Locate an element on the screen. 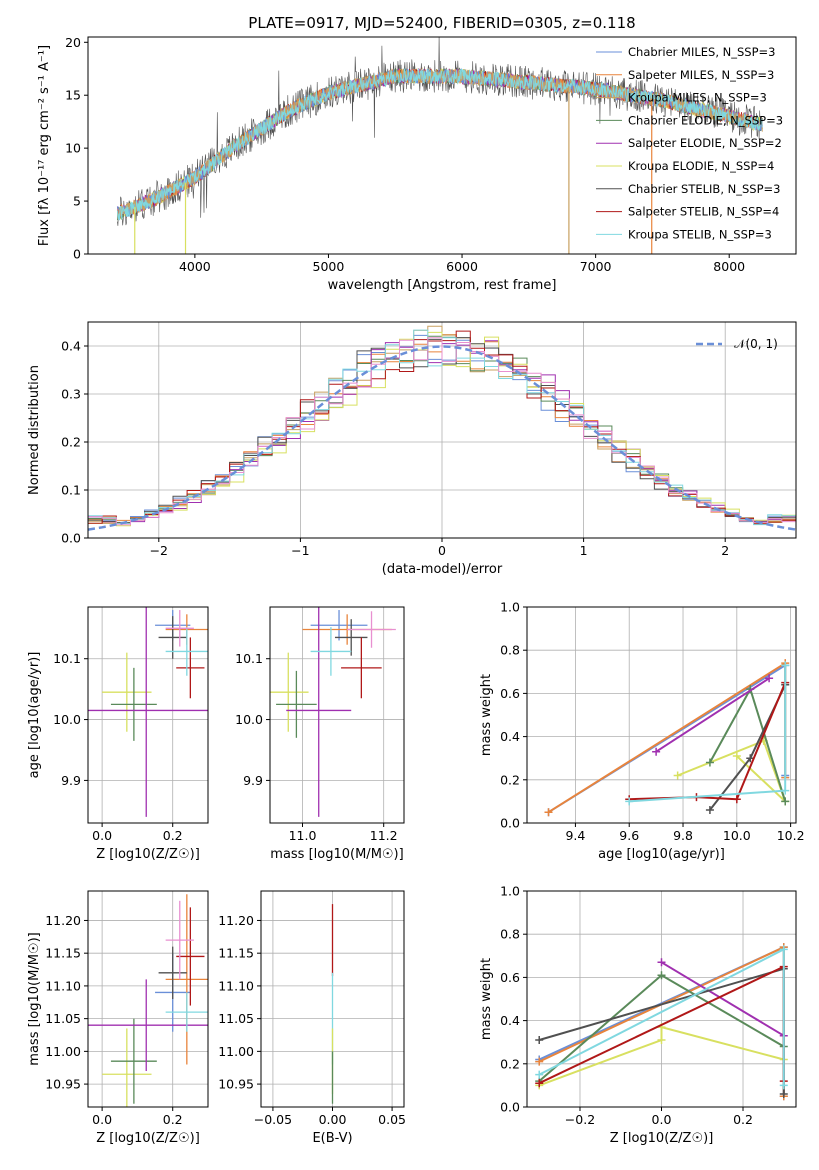 The image size is (819, 1170). y-tick-label: 5 is located at coordinates (77, 201).